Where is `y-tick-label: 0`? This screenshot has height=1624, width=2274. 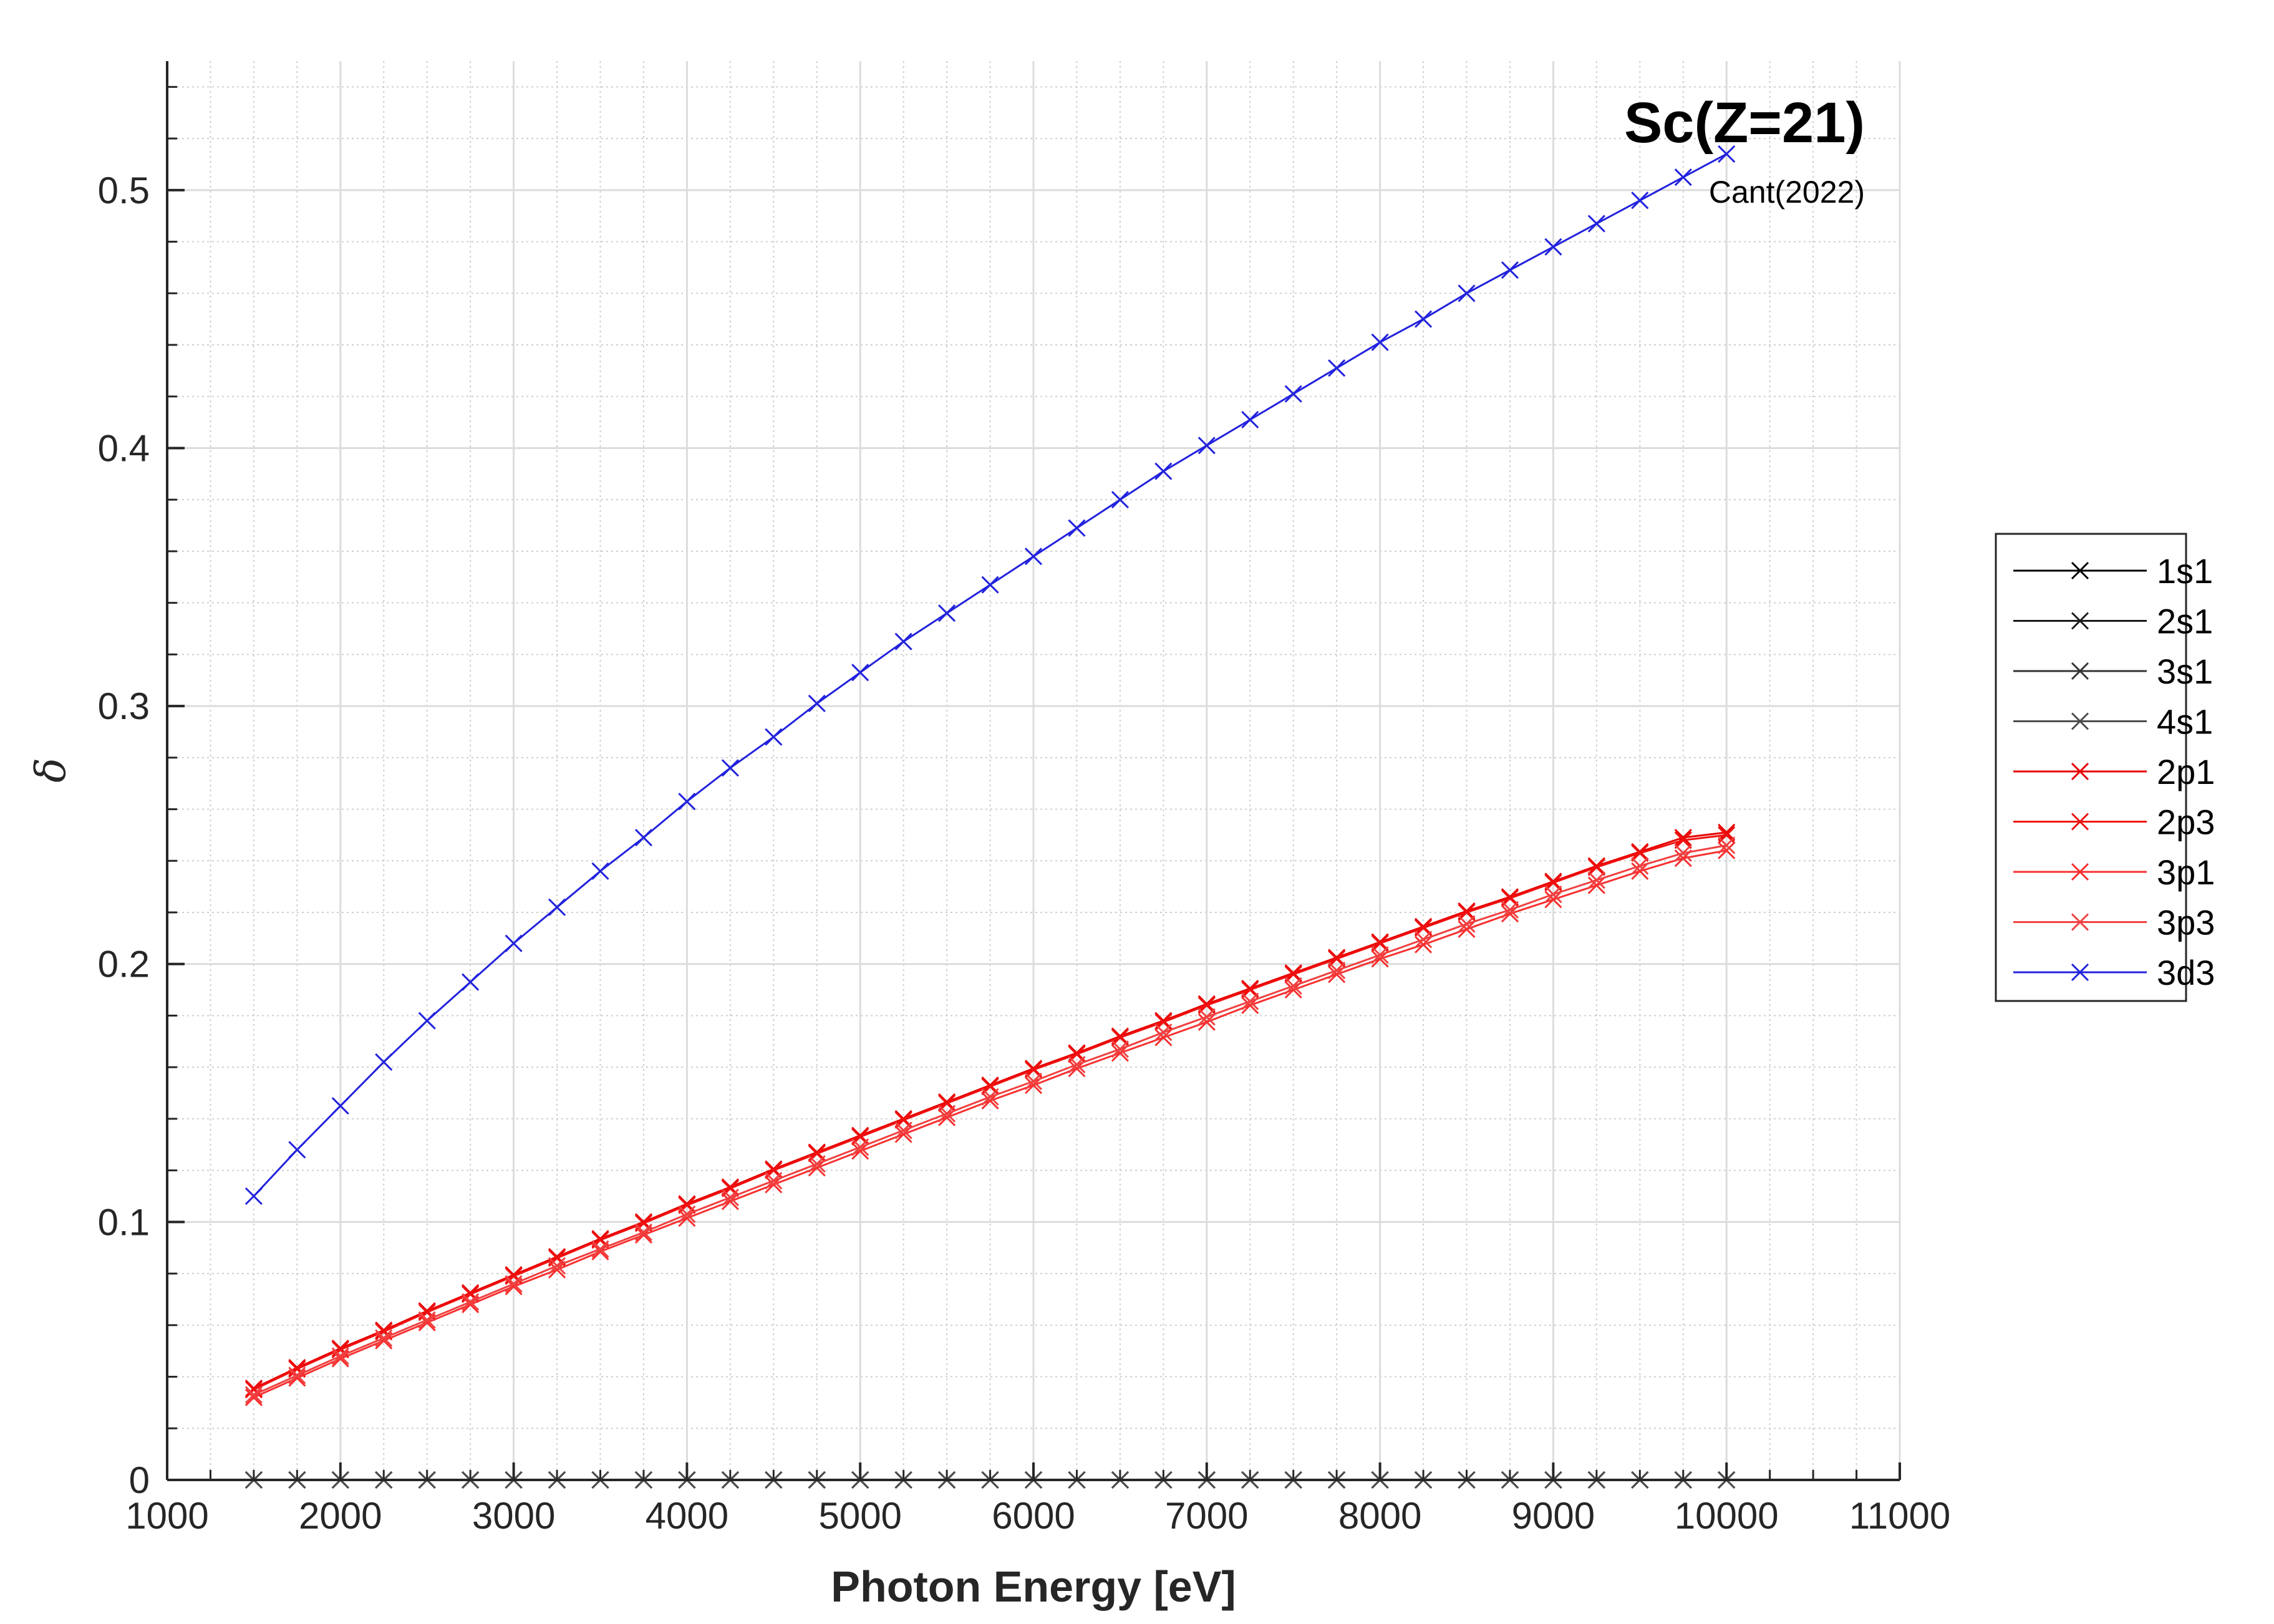 y-tick-label: 0 is located at coordinates (139, 1480).